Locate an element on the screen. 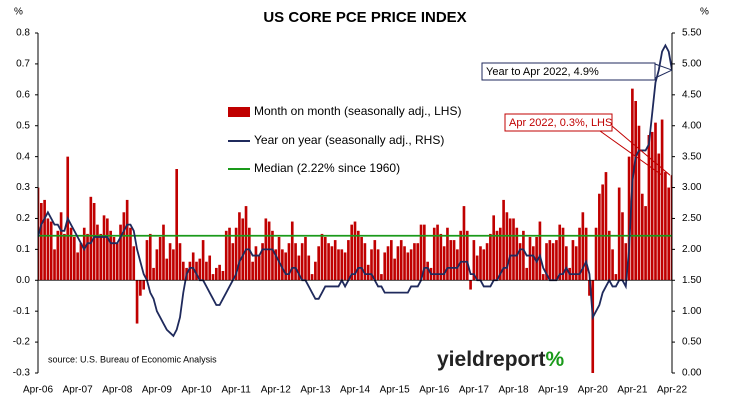 This screenshot has height=400, width=731. y2-tick-label: 4.50 is located at coordinates (692, 94).